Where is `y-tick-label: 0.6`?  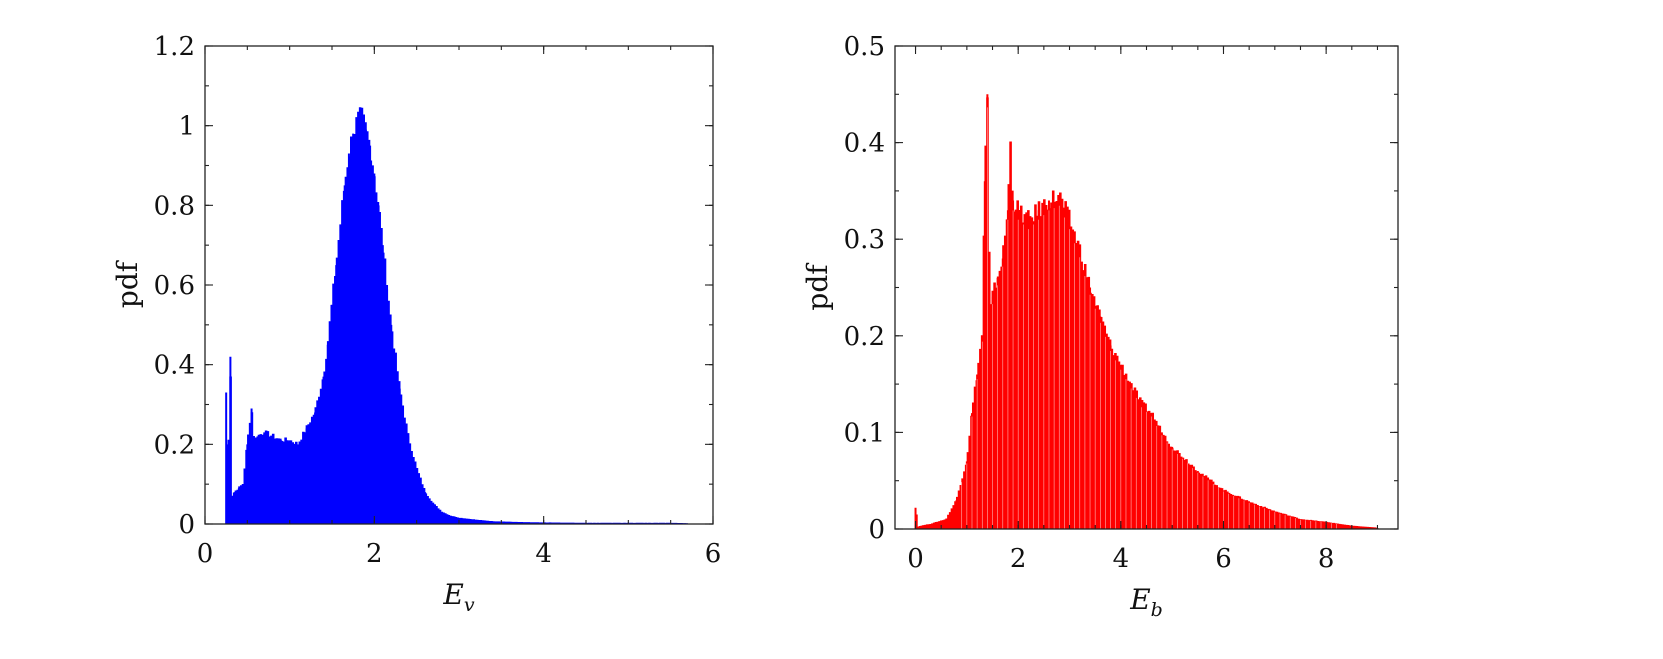 y-tick-label: 0.6 is located at coordinates (174, 286).